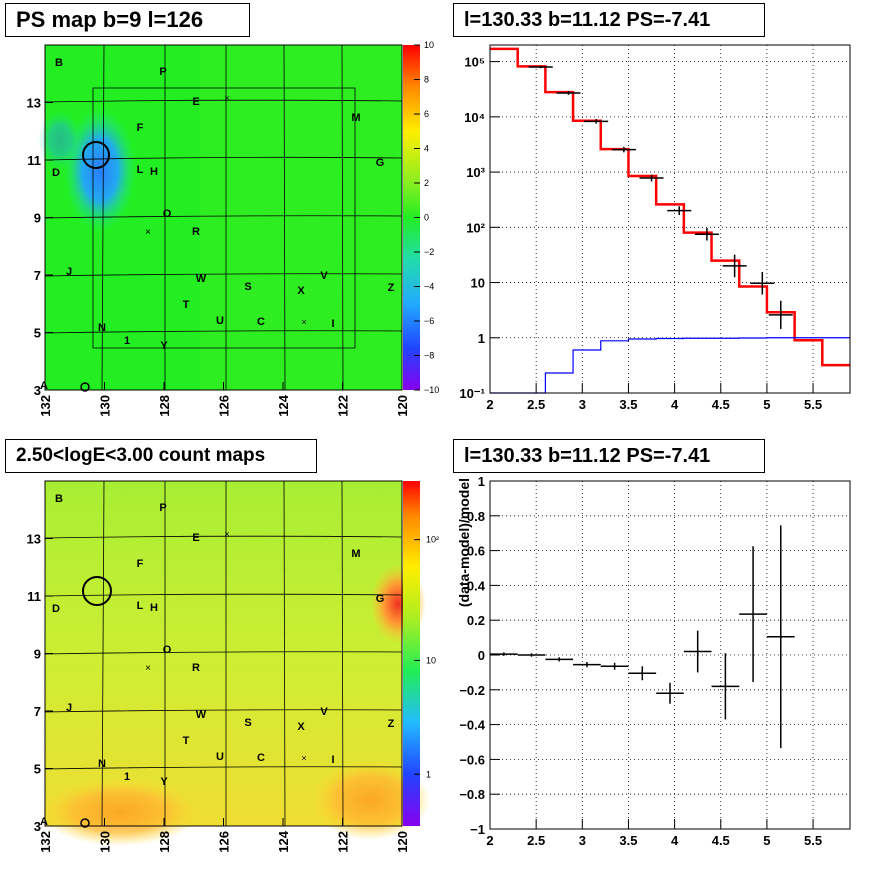 The image size is (896, 872). Describe the element at coordinates (324, 276) in the screenshot. I see `source-label: V` at that location.